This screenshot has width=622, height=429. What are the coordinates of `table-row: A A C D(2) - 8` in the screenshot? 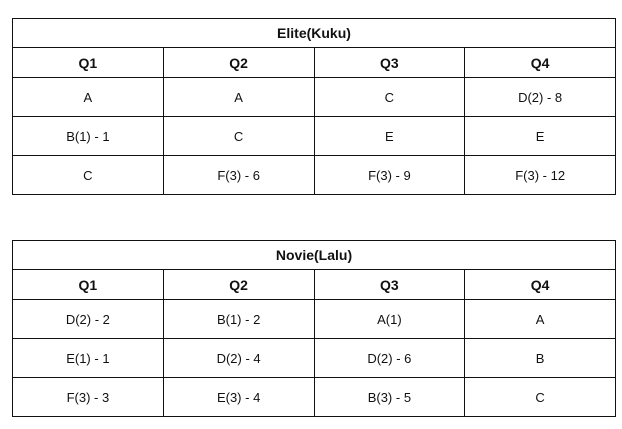 It's located at (314, 97).